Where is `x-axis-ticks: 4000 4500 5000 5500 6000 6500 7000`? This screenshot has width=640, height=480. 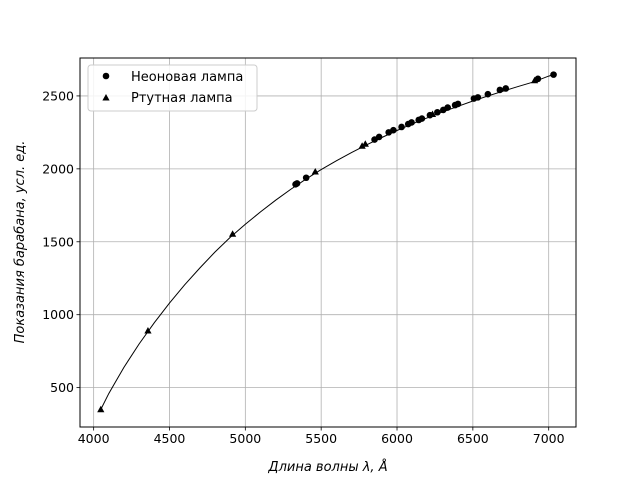 x-axis-ticks: 4000 4500 5000 5500 6000 6500 7000 is located at coordinates (321, 436).